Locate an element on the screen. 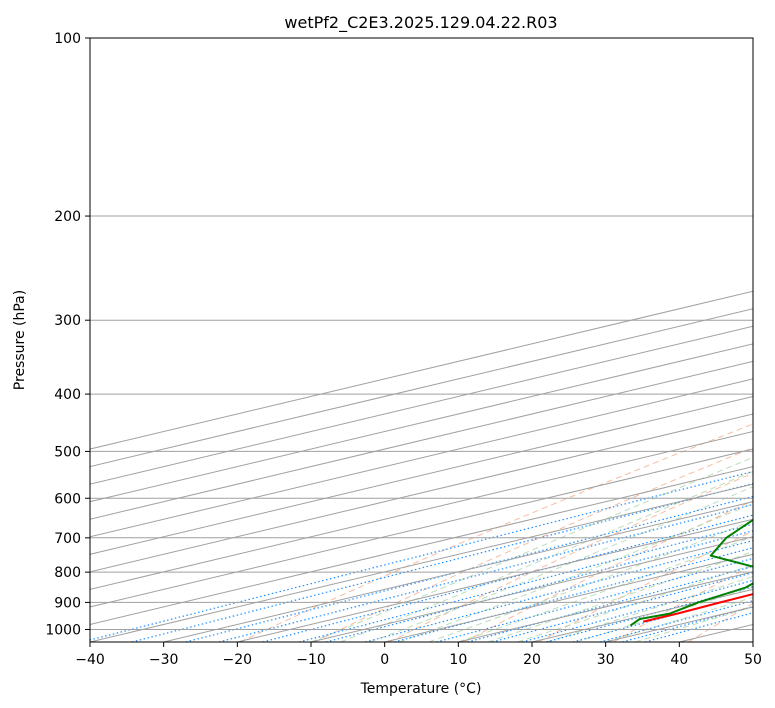 This screenshot has width=775, height=708. chart-title: wetPf2_C2E3.2025.129.04.22.R03 is located at coordinates (420, 23).